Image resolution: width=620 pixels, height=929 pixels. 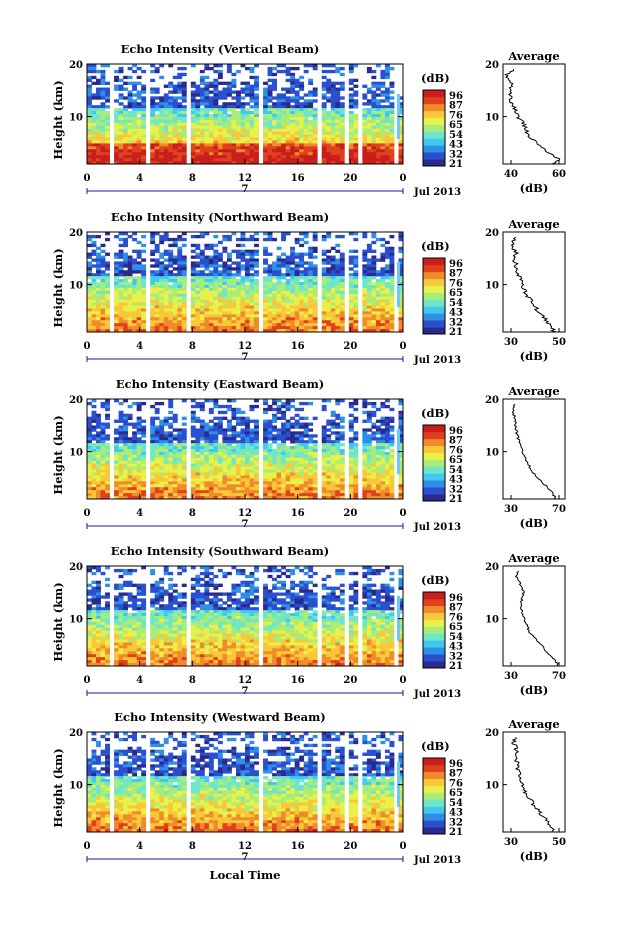 I want to click on y-tick-label: 20, so click(x=76, y=65).